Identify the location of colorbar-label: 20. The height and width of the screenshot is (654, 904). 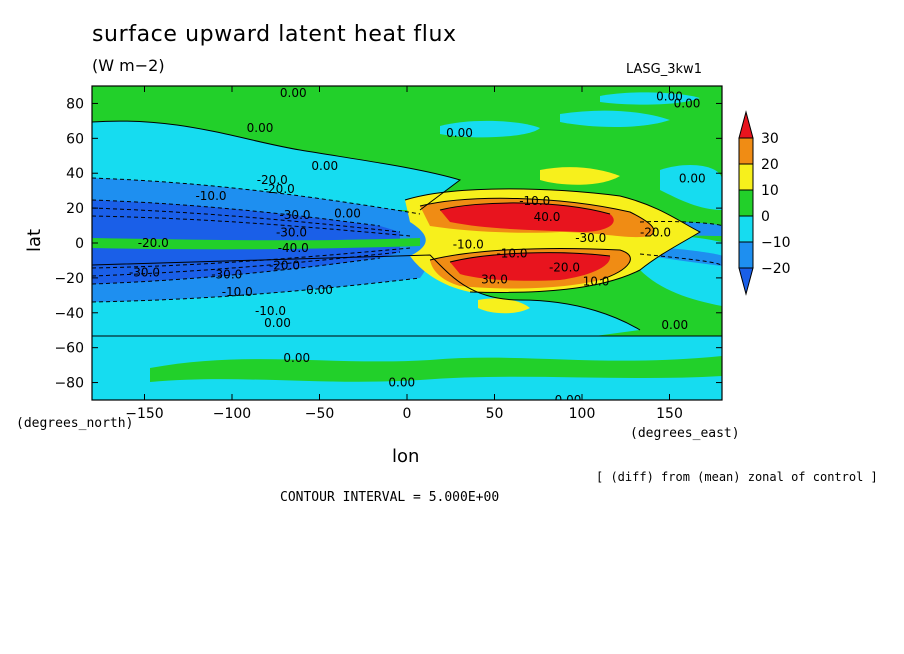
(770, 165).